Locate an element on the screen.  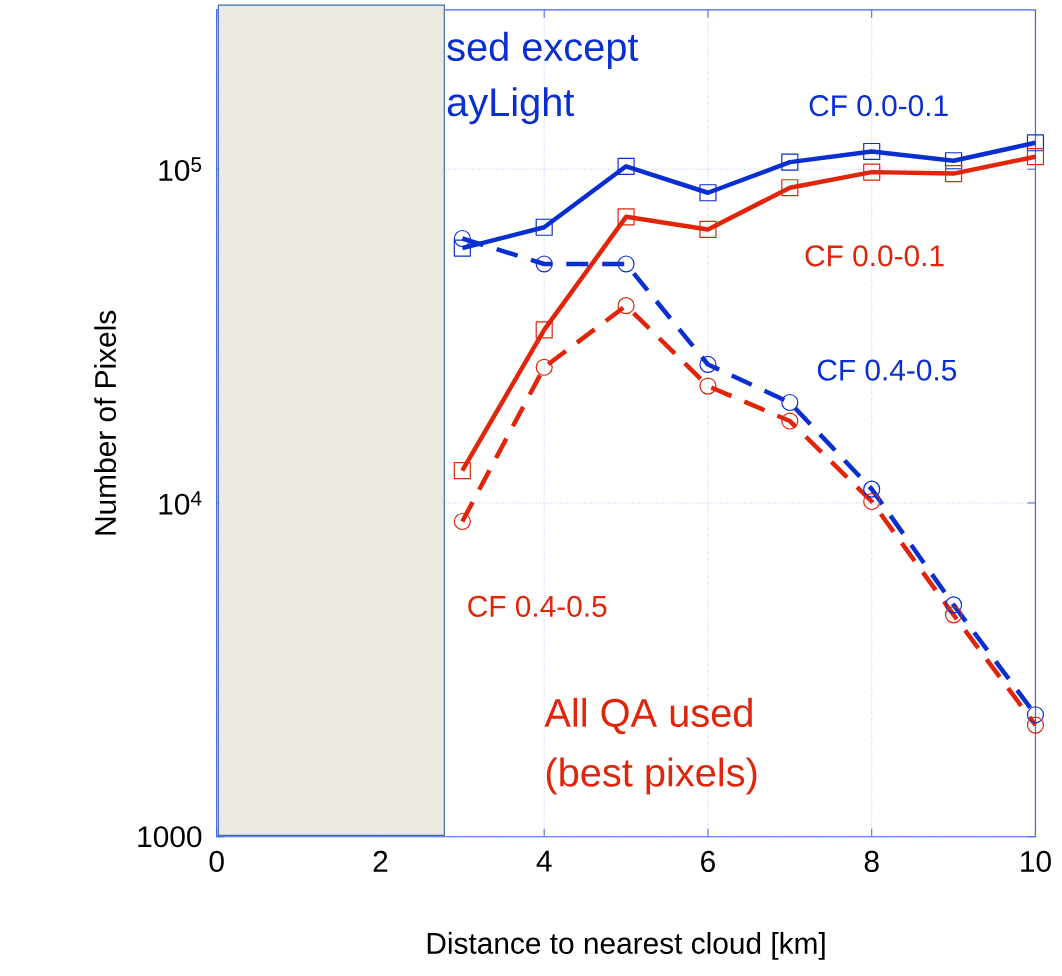
annotation: (best pixels) is located at coordinates (651, 776).